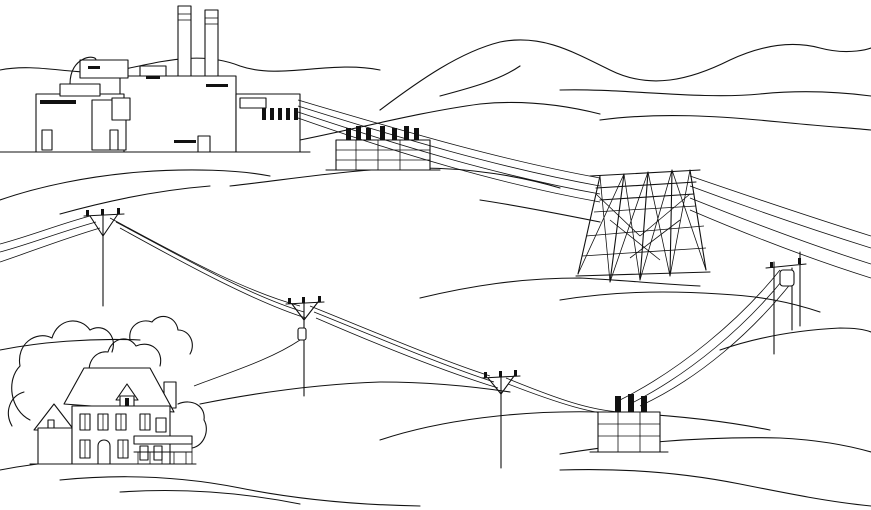 The height and width of the screenshot is (510, 871). What do you see at coordinates (631, 403) in the screenshot?
I see `substation-insulators` at bounding box center [631, 403].